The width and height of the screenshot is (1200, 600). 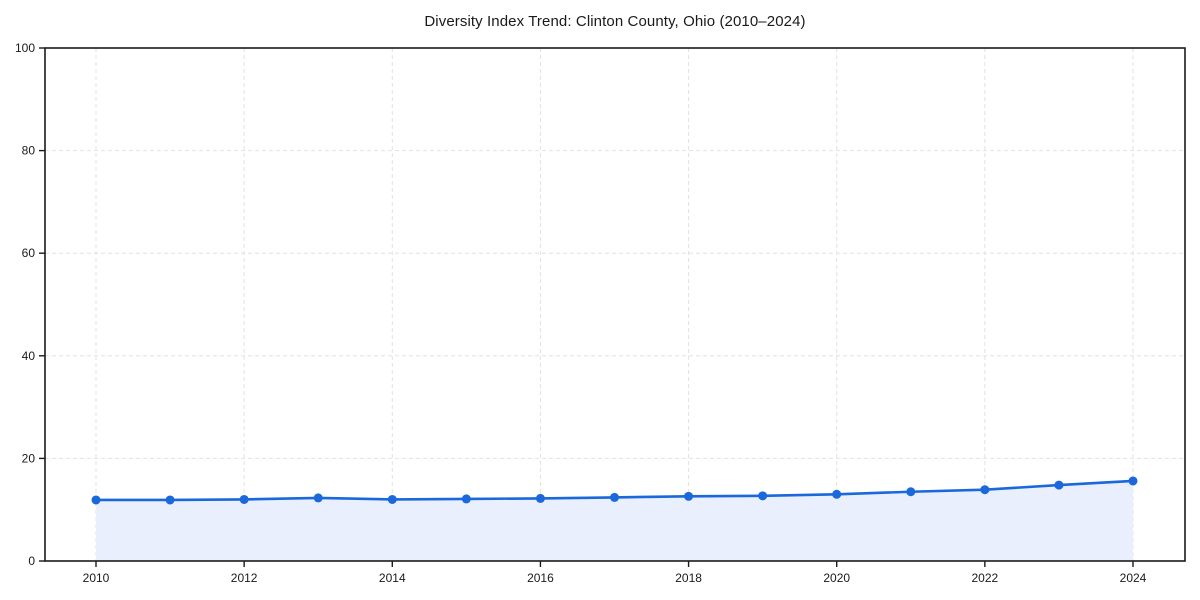 What do you see at coordinates (29, 253) in the screenshot?
I see `y-tick-label: 60` at bounding box center [29, 253].